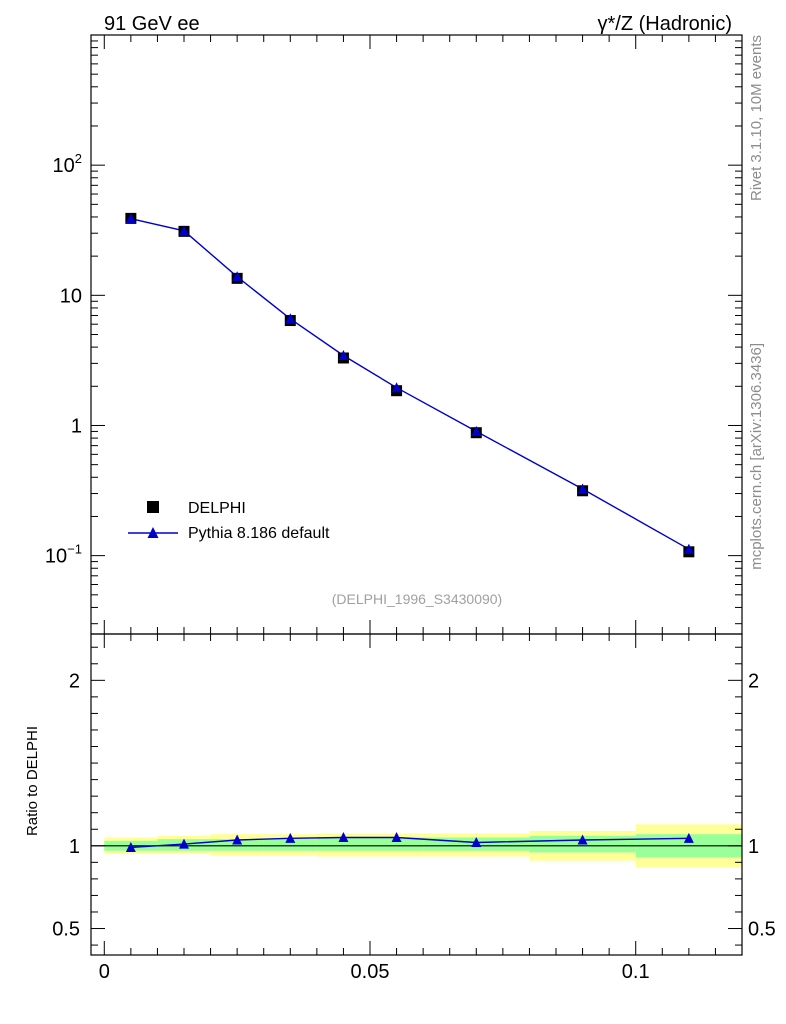 Image resolution: width=786 pixels, height=1024 pixels. I want to click on side-label-mcplots: mcplots.cern.ch [arXiv:1306.3436], so click(756, 456).